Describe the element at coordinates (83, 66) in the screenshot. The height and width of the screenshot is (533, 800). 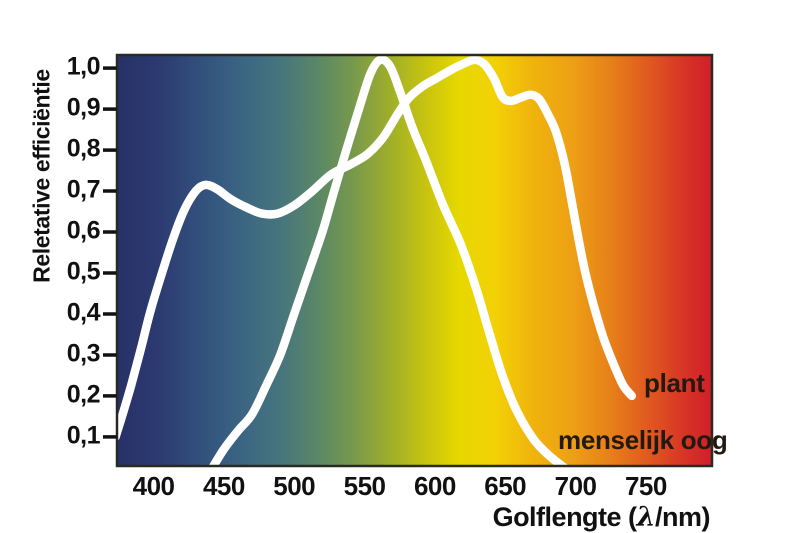
I see `y-tick-label: 1,0` at that location.